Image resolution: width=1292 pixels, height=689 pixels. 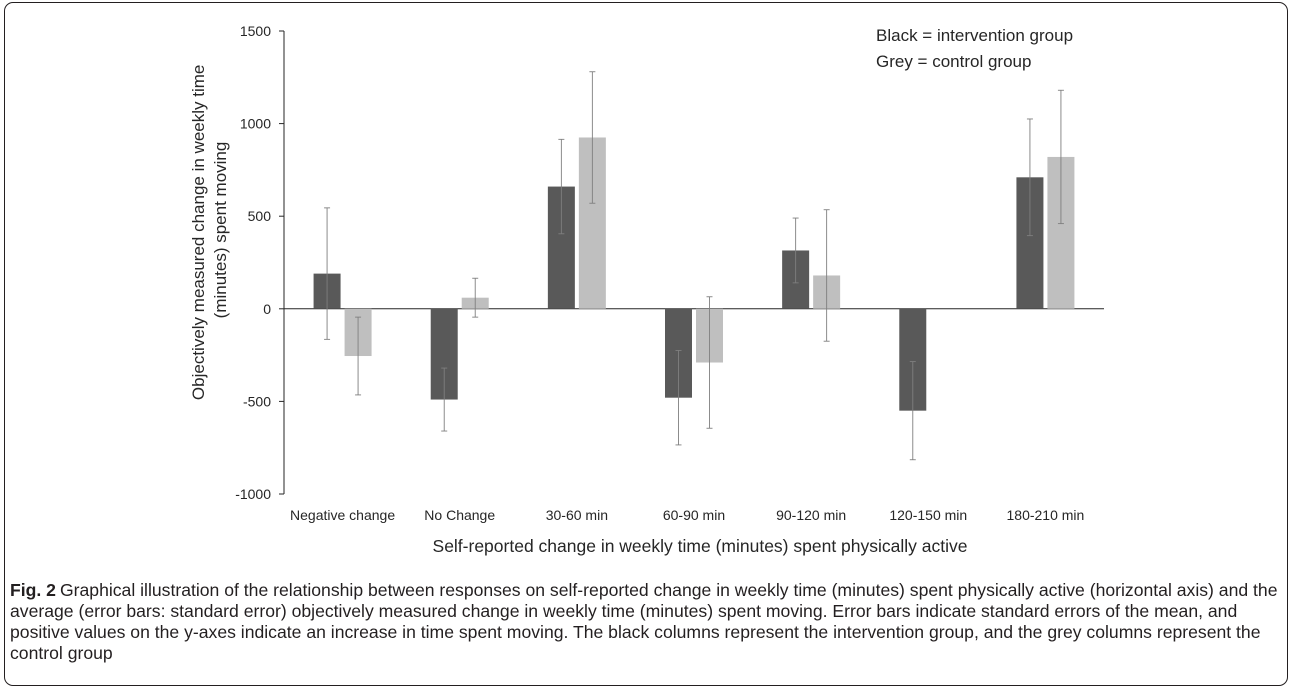 What do you see at coordinates (953, 61) in the screenshot?
I see `annotation-control: Grey = control group` at bounding box center [953, 61].